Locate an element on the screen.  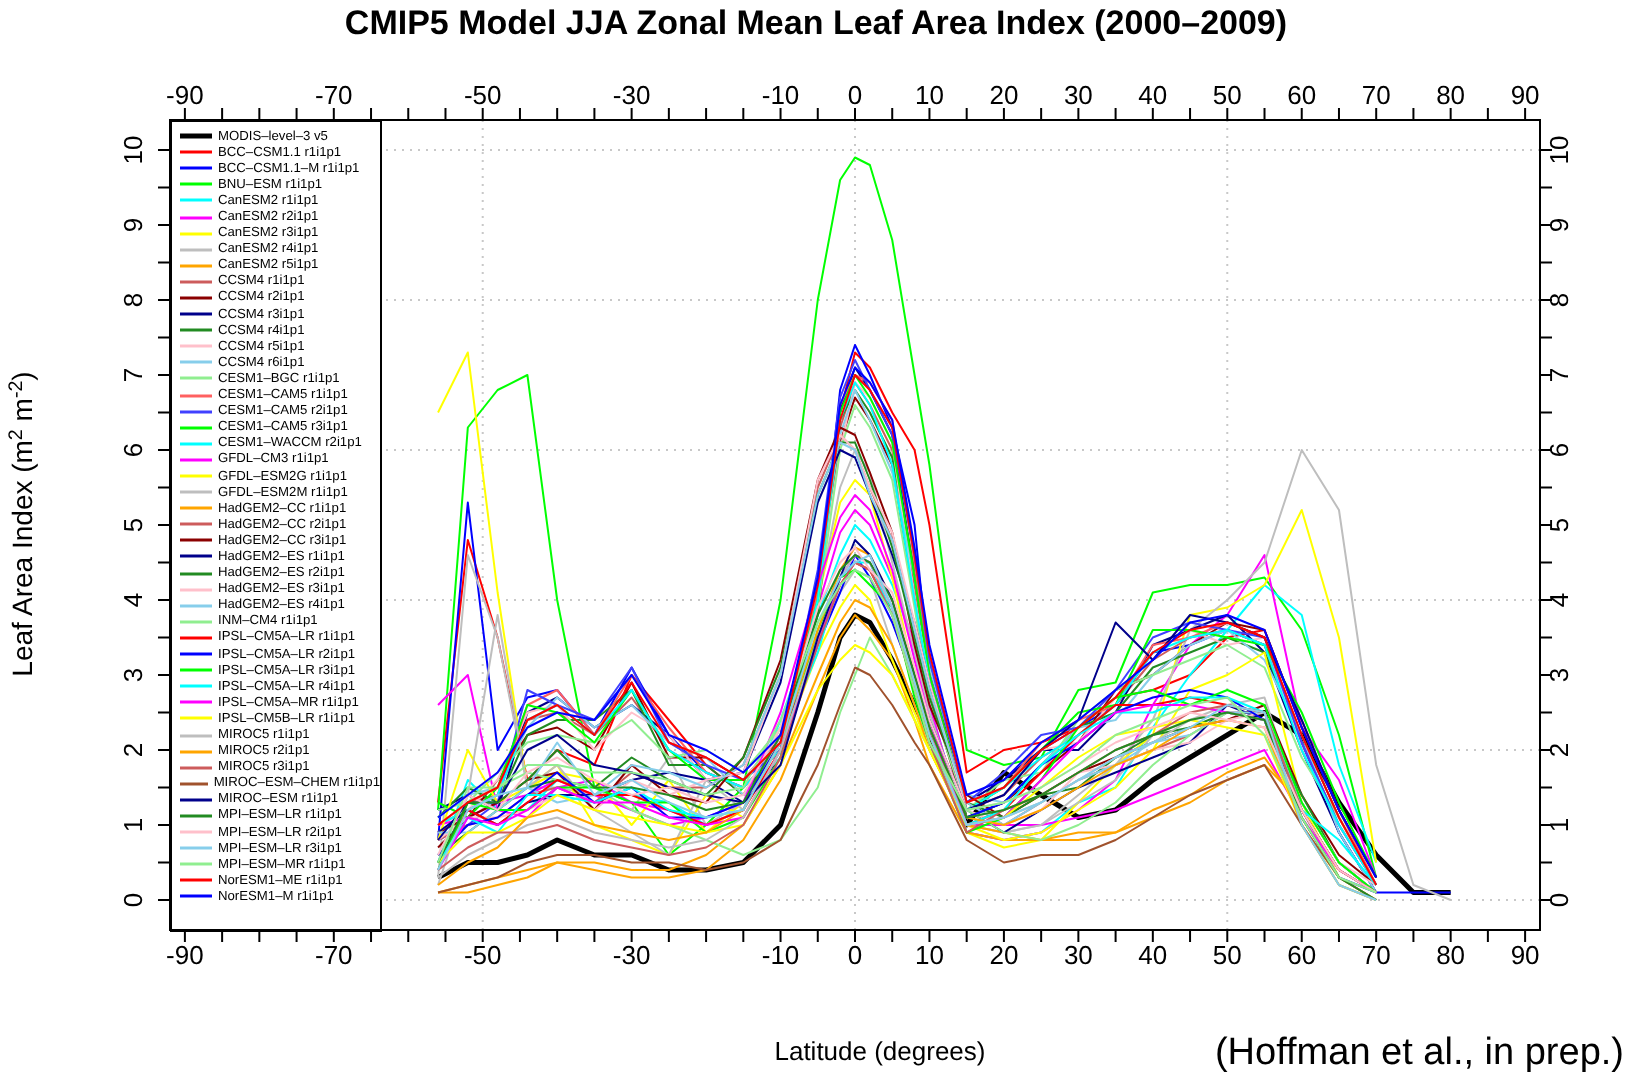
x2-tick-label: 40 is located at coordinates (1153, 955).